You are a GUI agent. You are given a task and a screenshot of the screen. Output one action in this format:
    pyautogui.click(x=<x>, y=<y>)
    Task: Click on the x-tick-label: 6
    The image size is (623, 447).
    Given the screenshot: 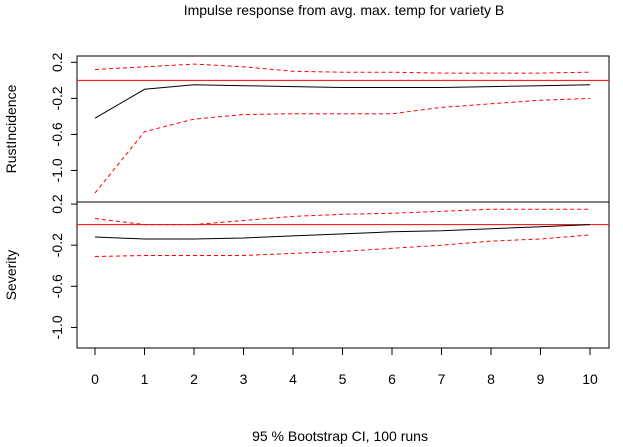 What is the action you would take?
    pyautogui.click(x=392, y=379)
    